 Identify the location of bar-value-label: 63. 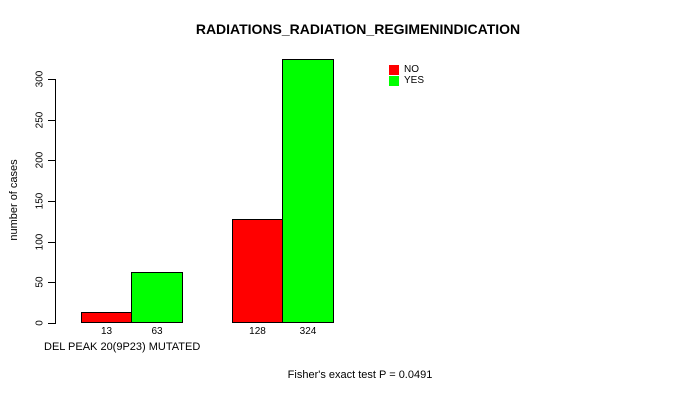
(157, 331).